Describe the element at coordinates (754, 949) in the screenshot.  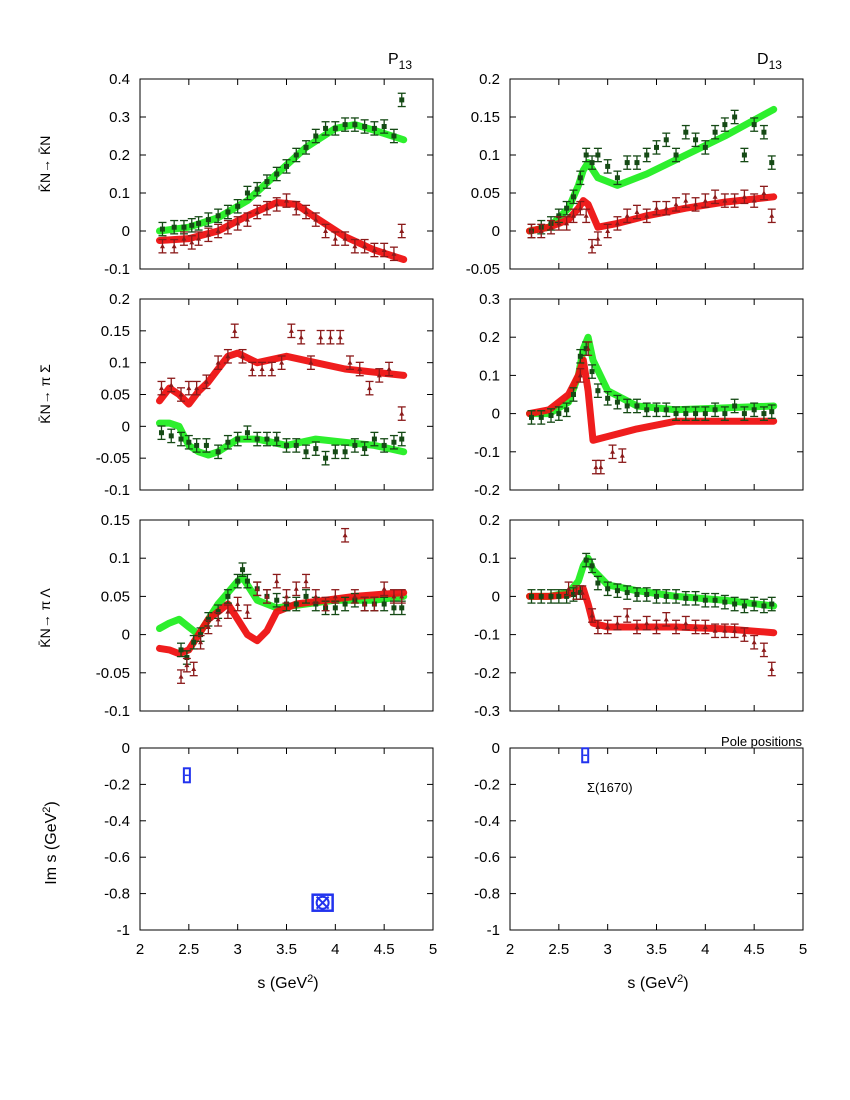
I see `x-tick-label: 4.5` at that location.